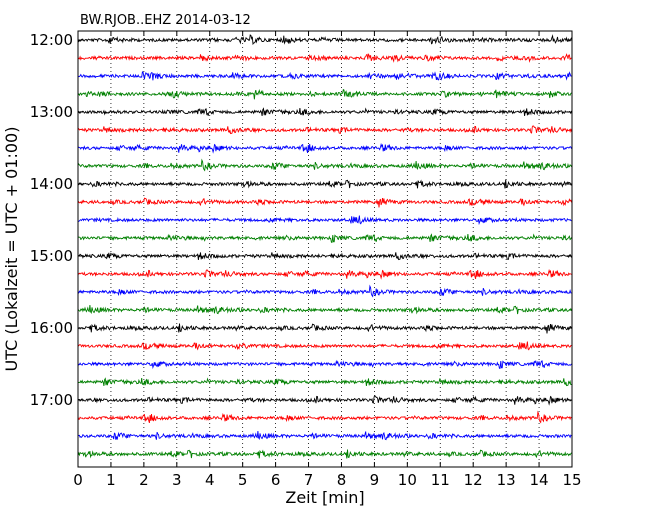  I want to click on x-tick-label: 3, so click(177, 480).